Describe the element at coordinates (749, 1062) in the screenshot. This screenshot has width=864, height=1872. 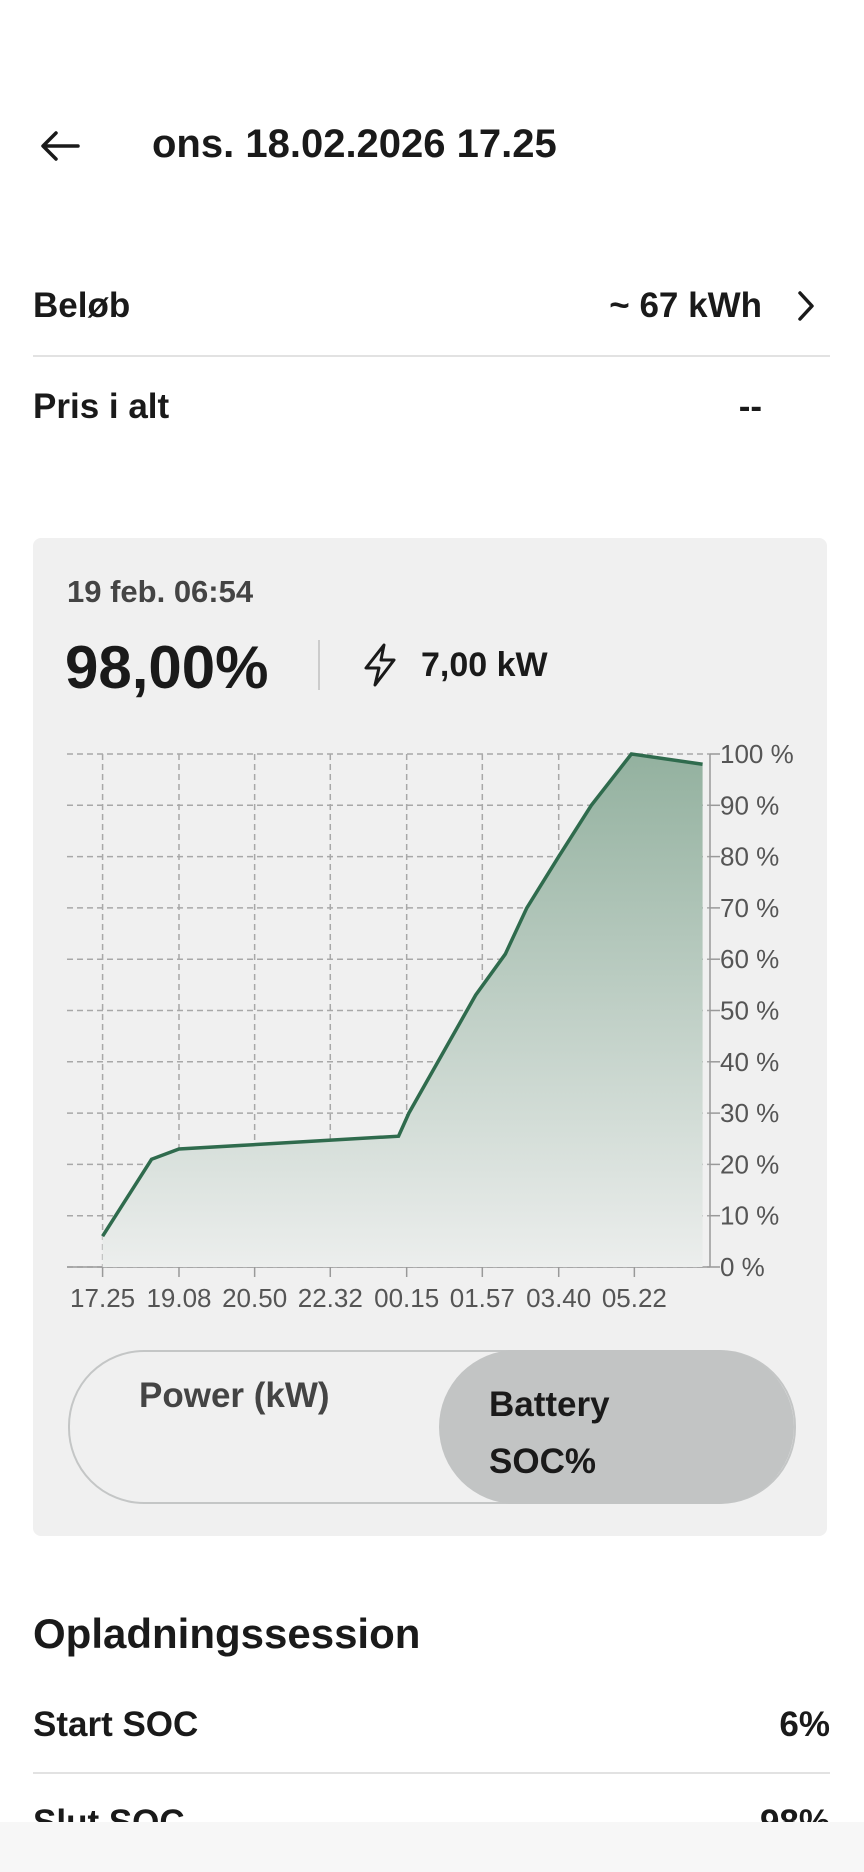
I see `y-tick-label: 40 %` at that location.